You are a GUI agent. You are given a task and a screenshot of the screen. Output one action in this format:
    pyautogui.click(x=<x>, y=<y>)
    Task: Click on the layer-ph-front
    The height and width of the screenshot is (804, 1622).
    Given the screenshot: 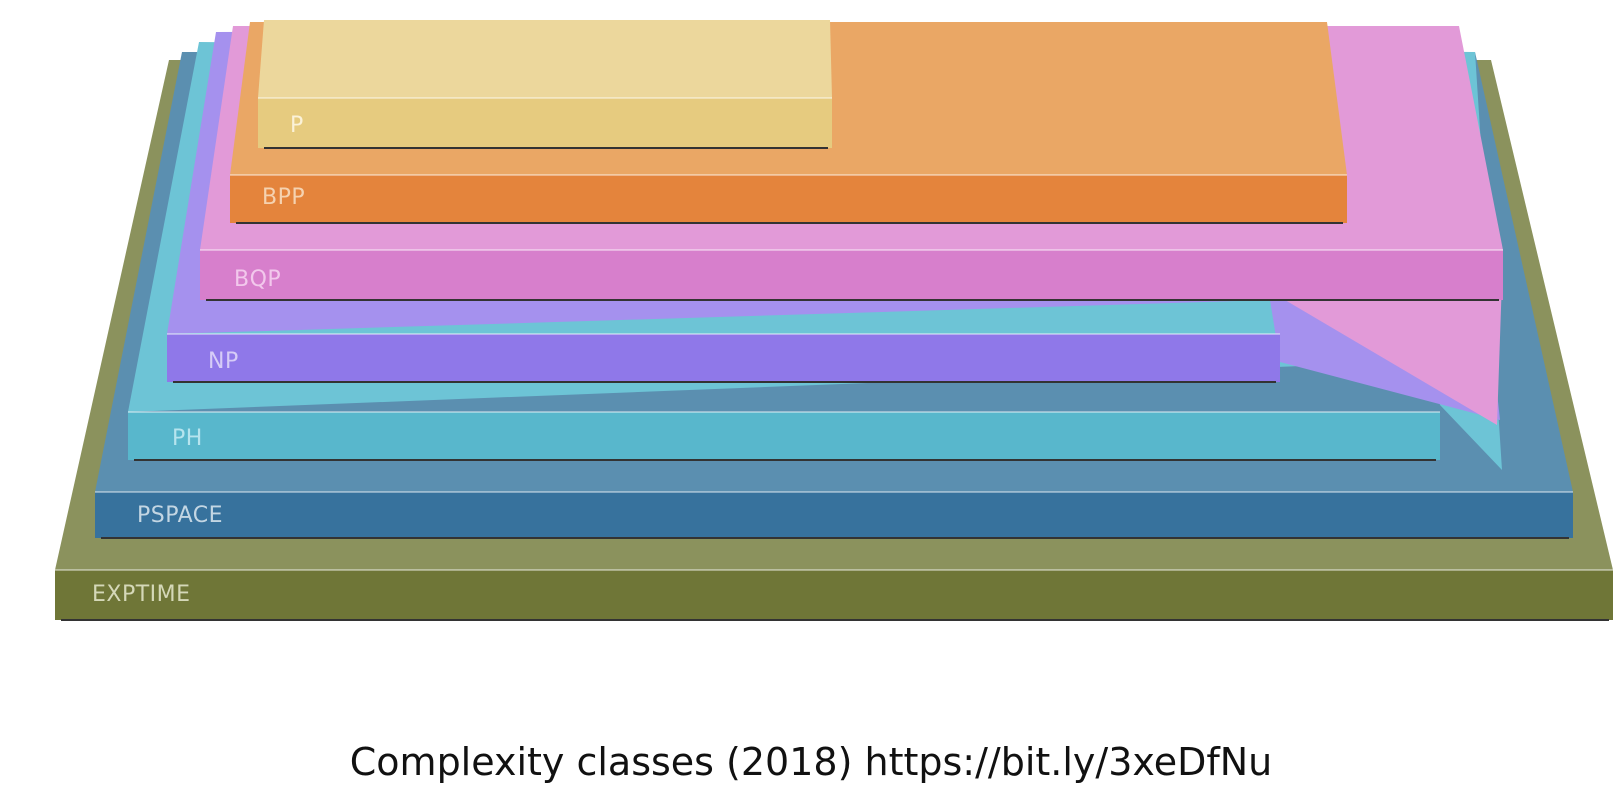 What is the action you would take?
    pyautogui.click(x=784, y=436)
    